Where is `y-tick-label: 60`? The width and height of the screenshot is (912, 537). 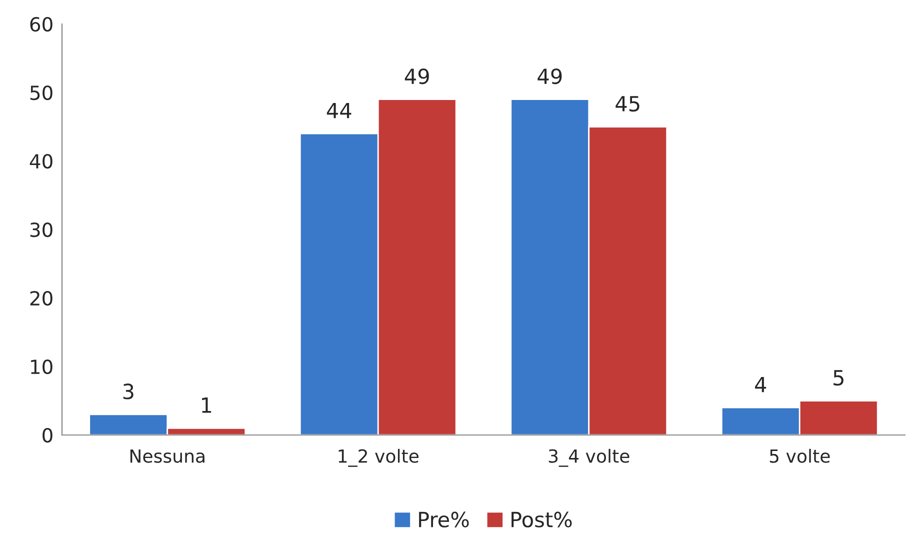
y-tick-label: 60 is located at coordinates (41, 24).